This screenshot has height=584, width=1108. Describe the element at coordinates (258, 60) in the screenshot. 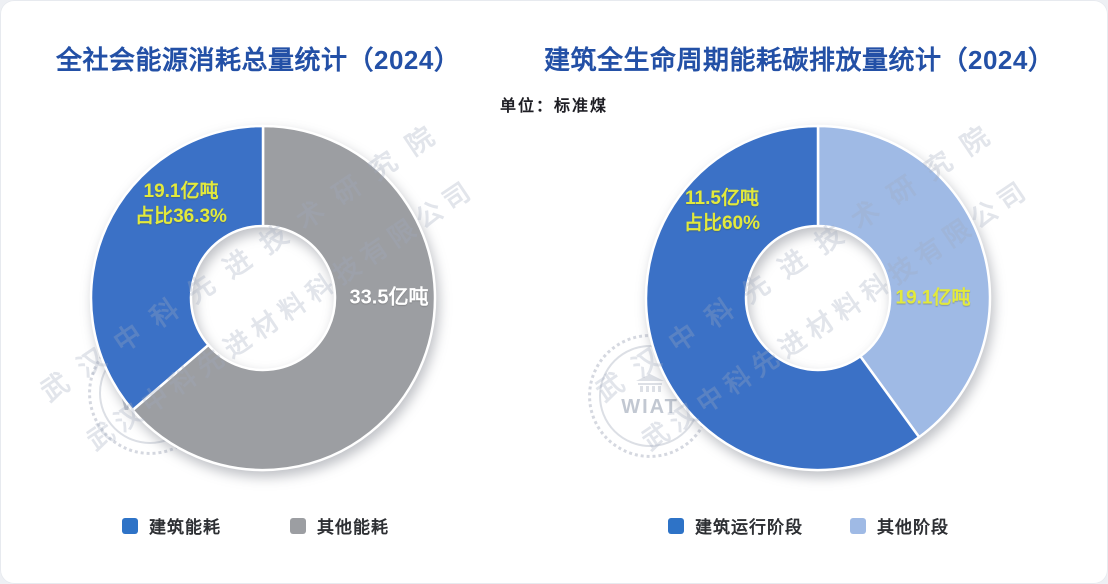

I see `left-chart-title: 全社会能源消耗总量统计（2024）` at that location.